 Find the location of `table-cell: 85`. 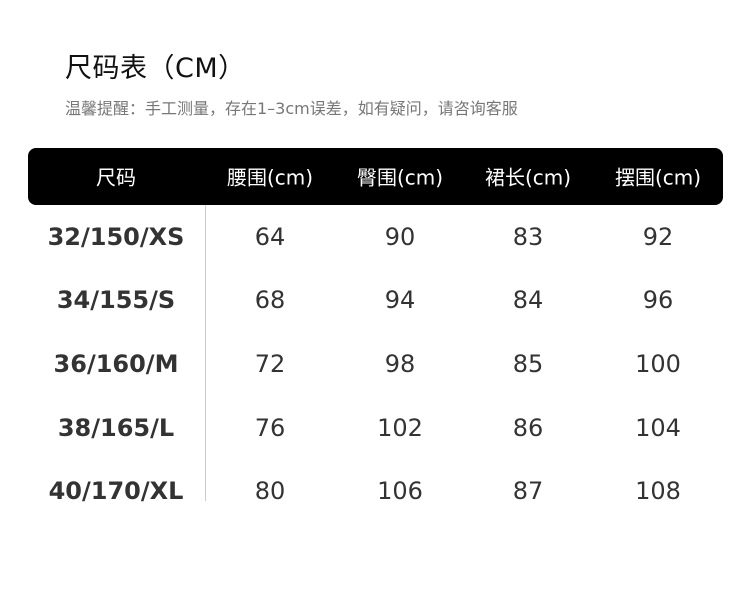

table-cell: 85 is located at coordinates (528, 364).